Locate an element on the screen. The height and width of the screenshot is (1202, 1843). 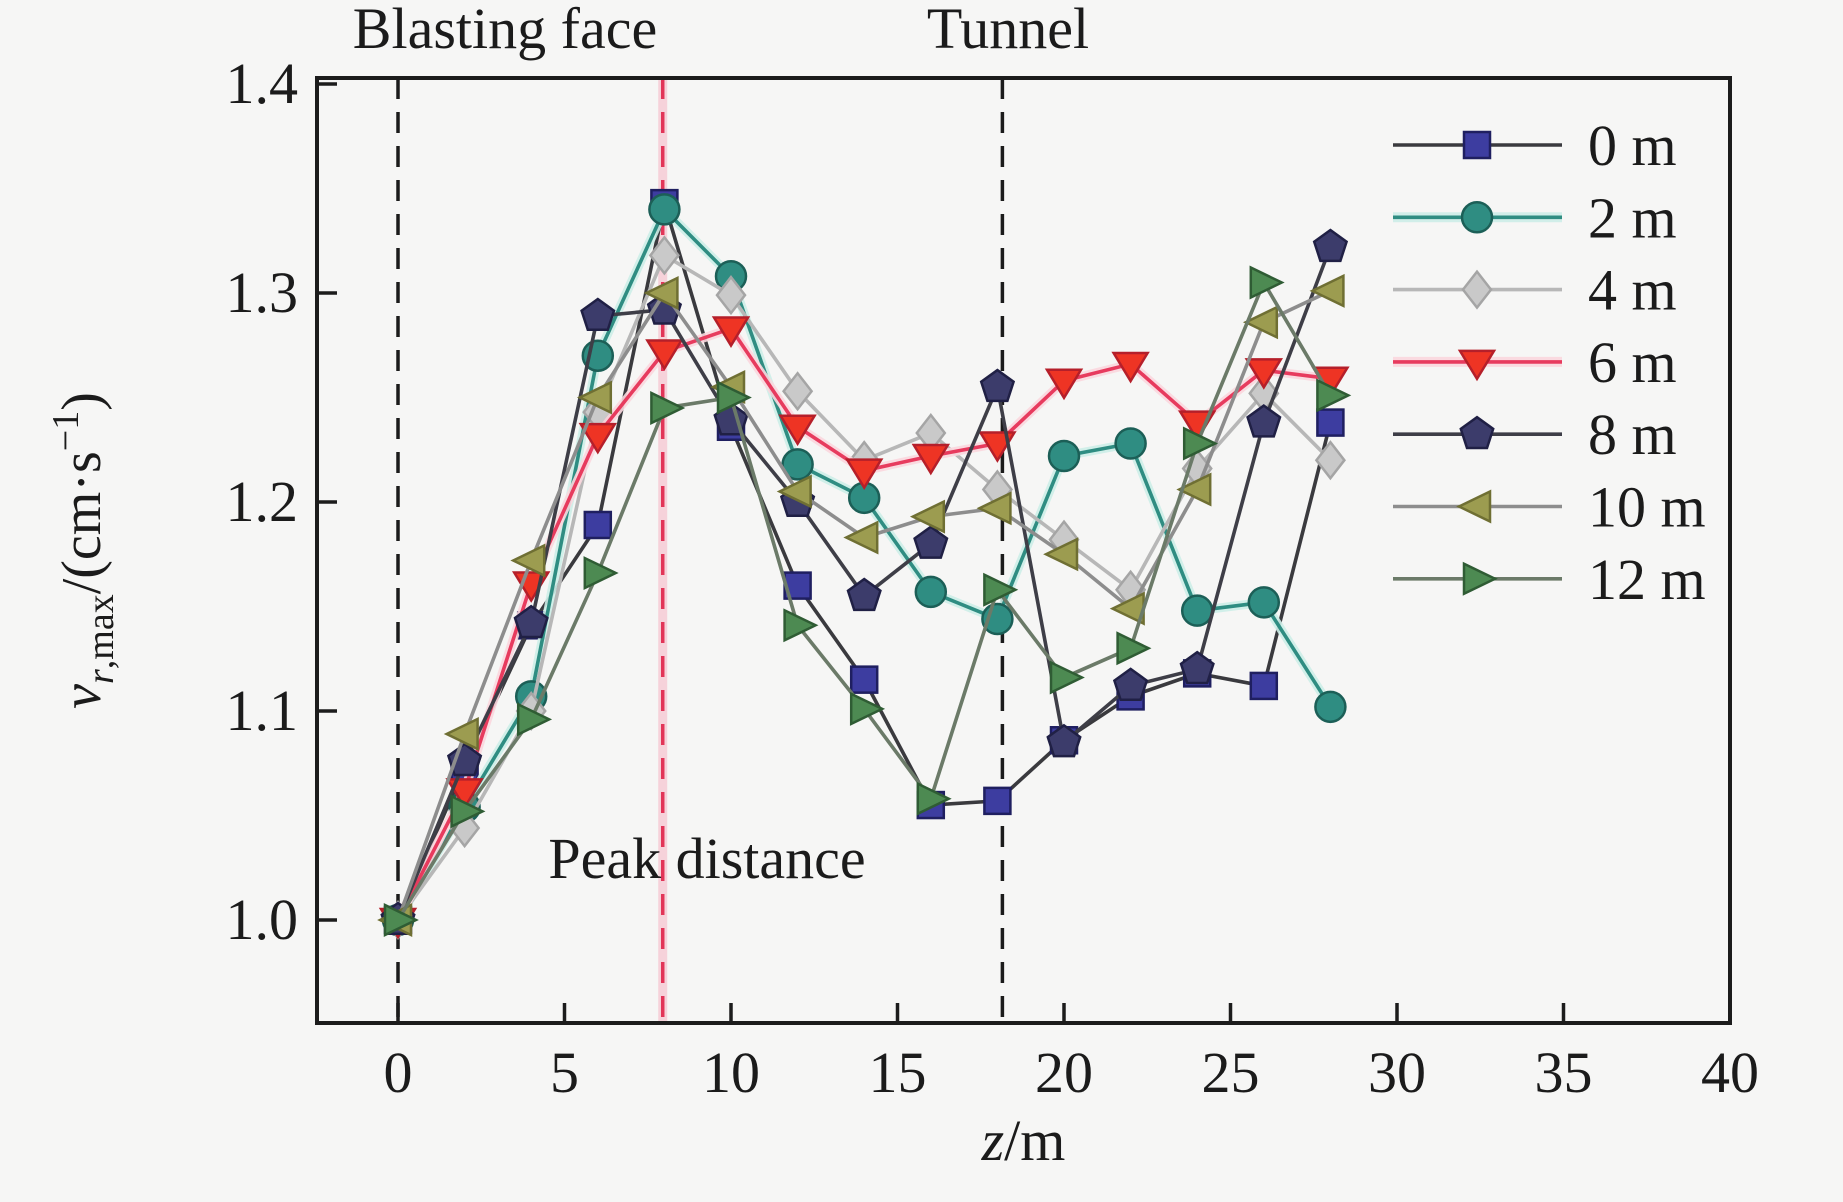
y-axis-tick-label: 1.1 is located at coordinates (262, 710).